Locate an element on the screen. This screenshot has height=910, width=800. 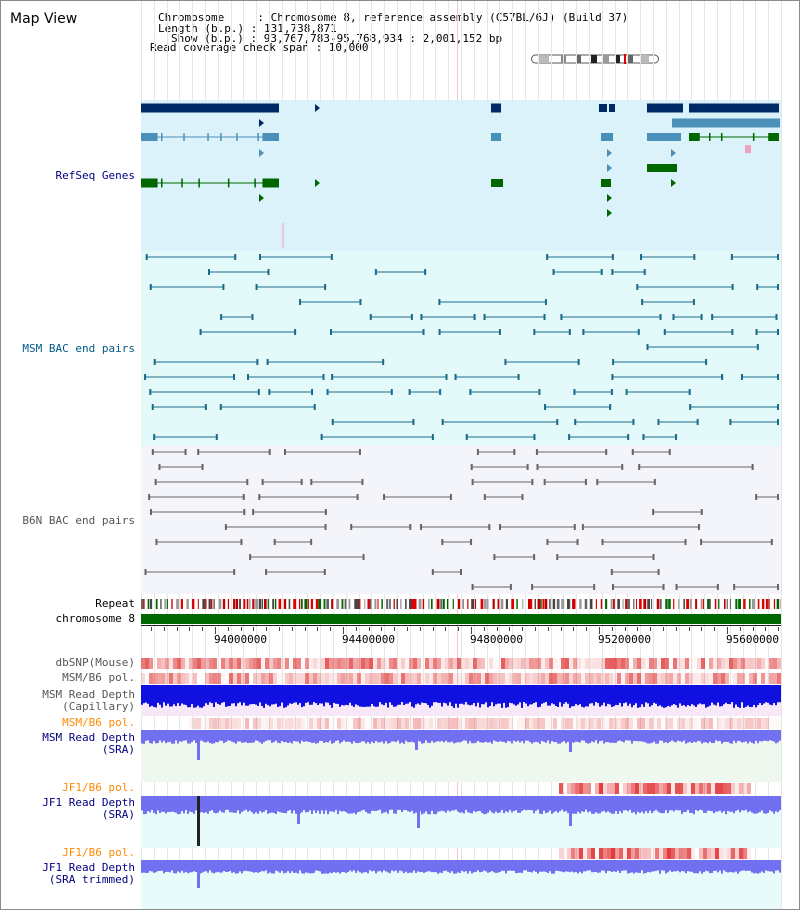
jf1-b6-pol-2-track is located at coordinates (461, 853).